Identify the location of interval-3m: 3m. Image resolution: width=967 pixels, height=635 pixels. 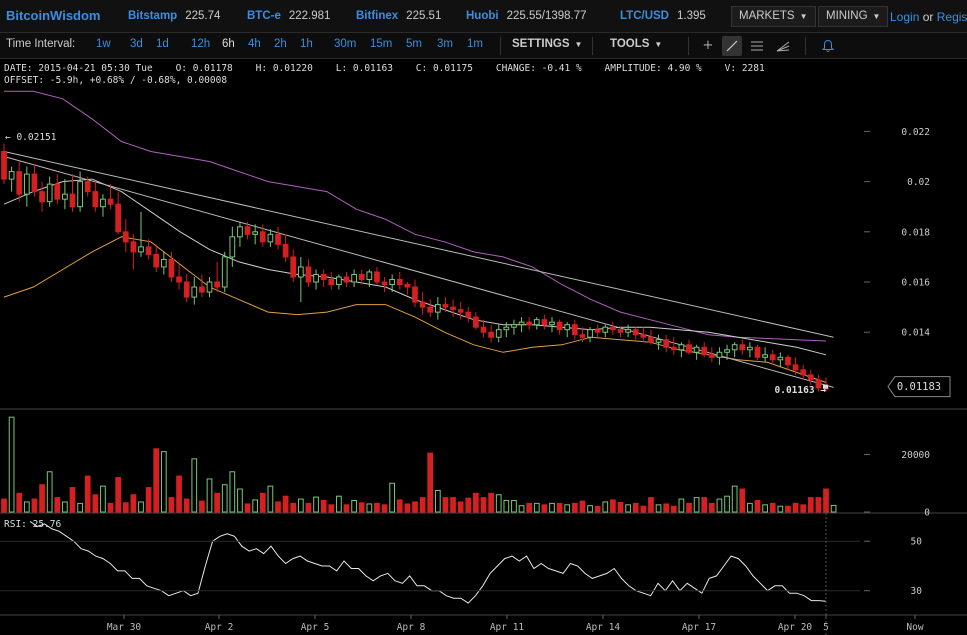
(445, 44).